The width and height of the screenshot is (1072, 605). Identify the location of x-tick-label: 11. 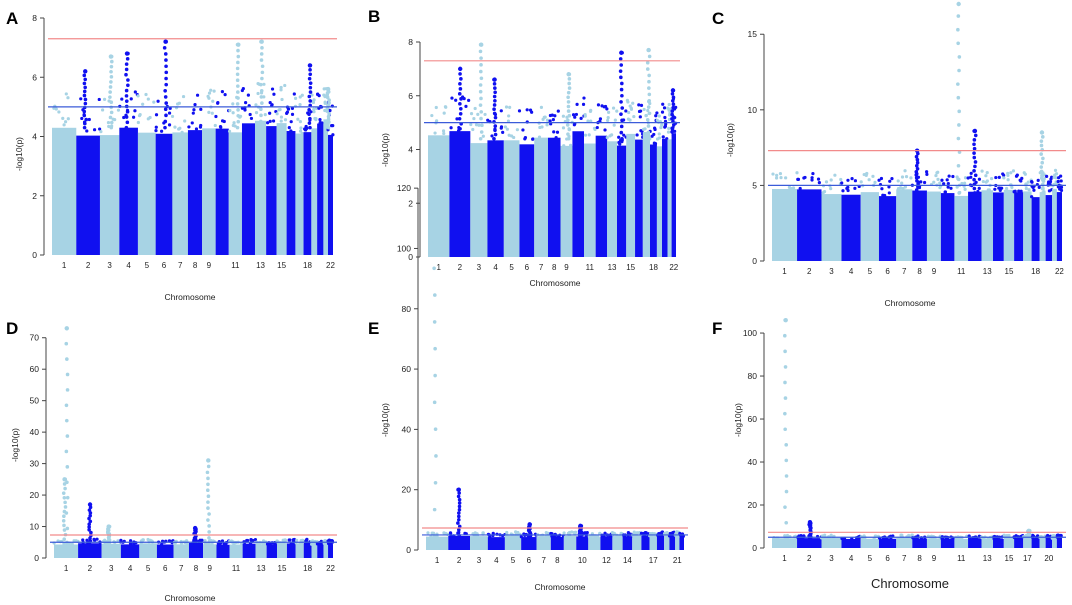
(961, 558).